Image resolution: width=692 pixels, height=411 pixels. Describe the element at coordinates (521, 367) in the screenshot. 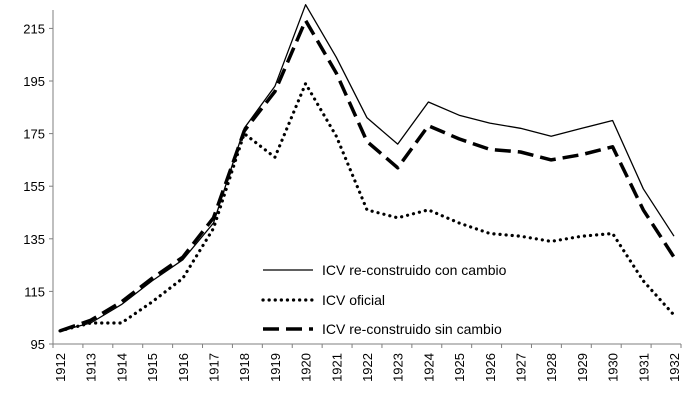

I see `x-tick-label: 1927` at that location.